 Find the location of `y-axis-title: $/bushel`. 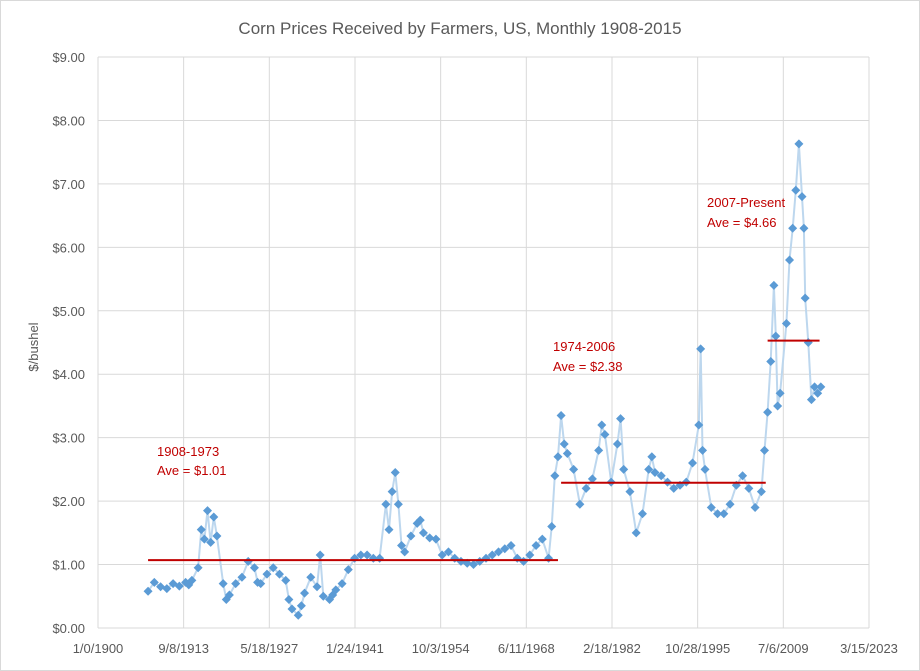

y-axis-title: $/bushel is located at coordinates (33, 346).